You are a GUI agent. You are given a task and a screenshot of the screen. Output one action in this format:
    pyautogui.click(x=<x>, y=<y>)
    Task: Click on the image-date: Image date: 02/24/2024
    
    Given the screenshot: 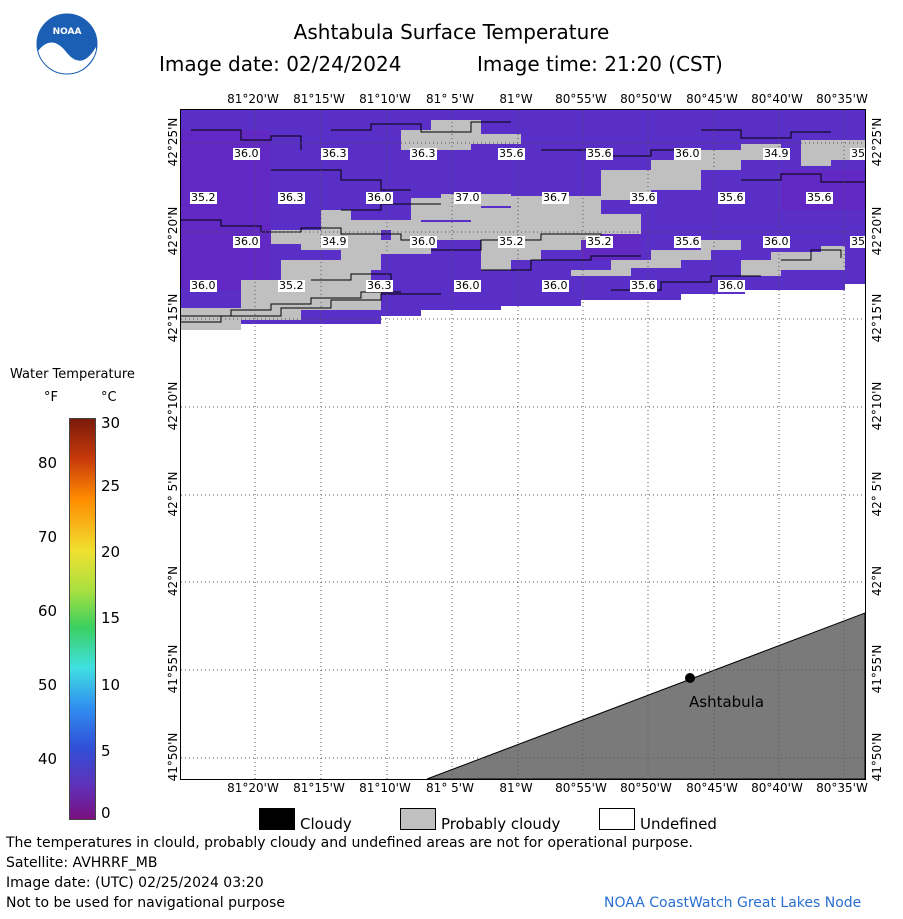 What is the action you would take?
    pyautogui.click(x=280, y=64)
    